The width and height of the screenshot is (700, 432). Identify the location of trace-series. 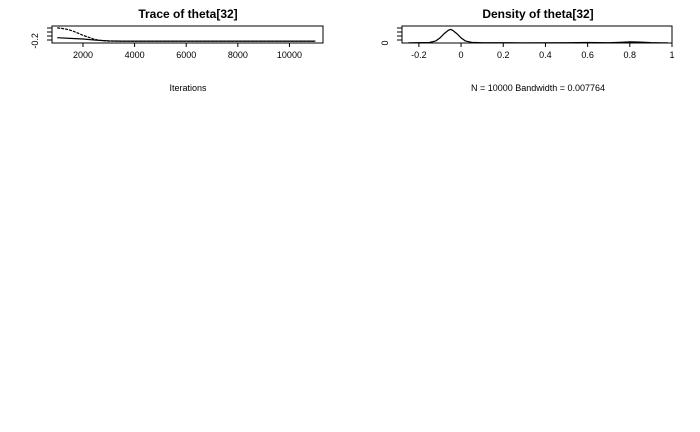
(186, 34).